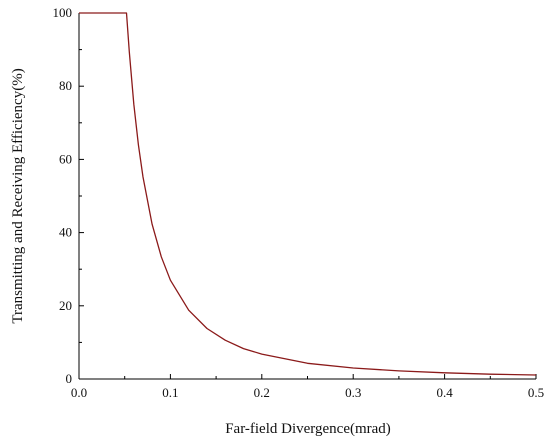 This screenshot has height=444, width=550. I want to click on y-tick-label: 100, so click(63, 12).